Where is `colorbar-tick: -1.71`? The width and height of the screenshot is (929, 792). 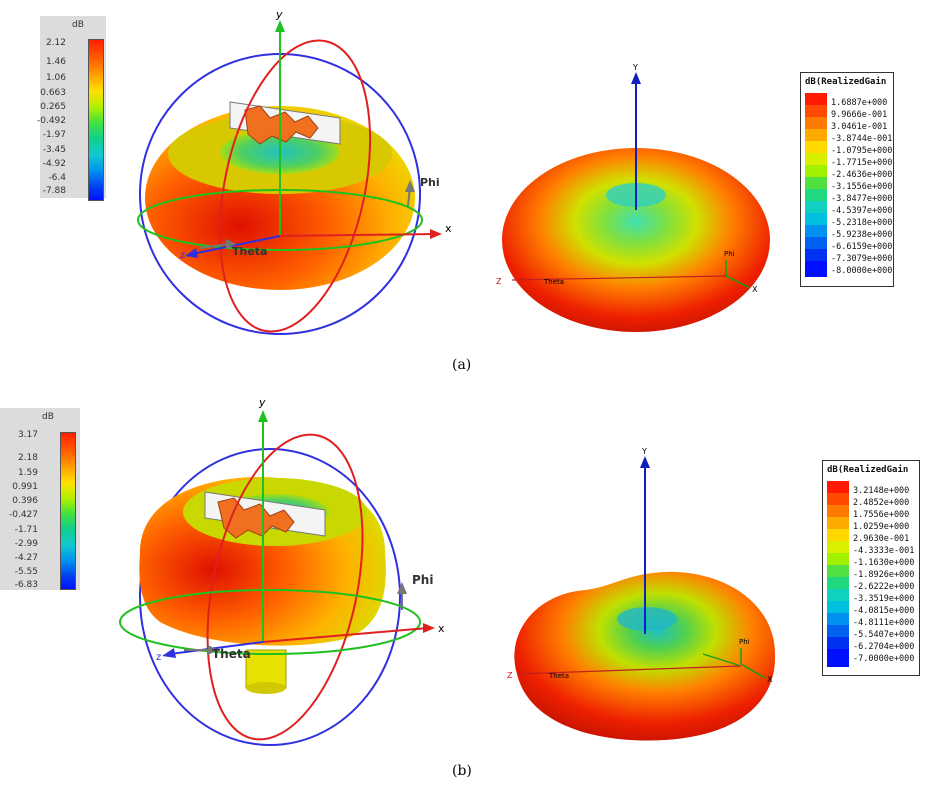 colorbar-tick: -1.71 is located at coordinates (26, 530).